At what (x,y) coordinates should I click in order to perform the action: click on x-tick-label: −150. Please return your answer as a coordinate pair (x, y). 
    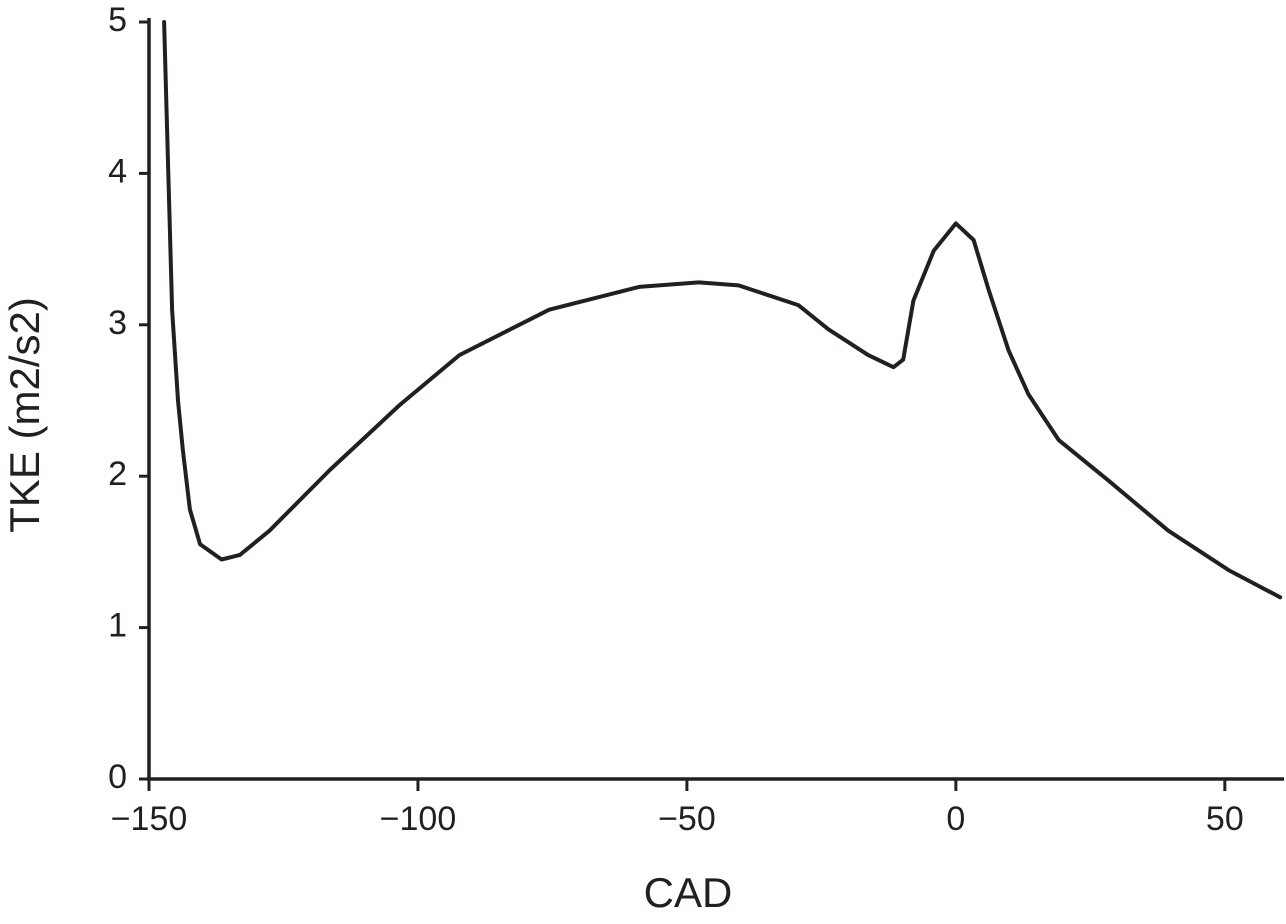
    Looking at the image, I should click on (149, 819).